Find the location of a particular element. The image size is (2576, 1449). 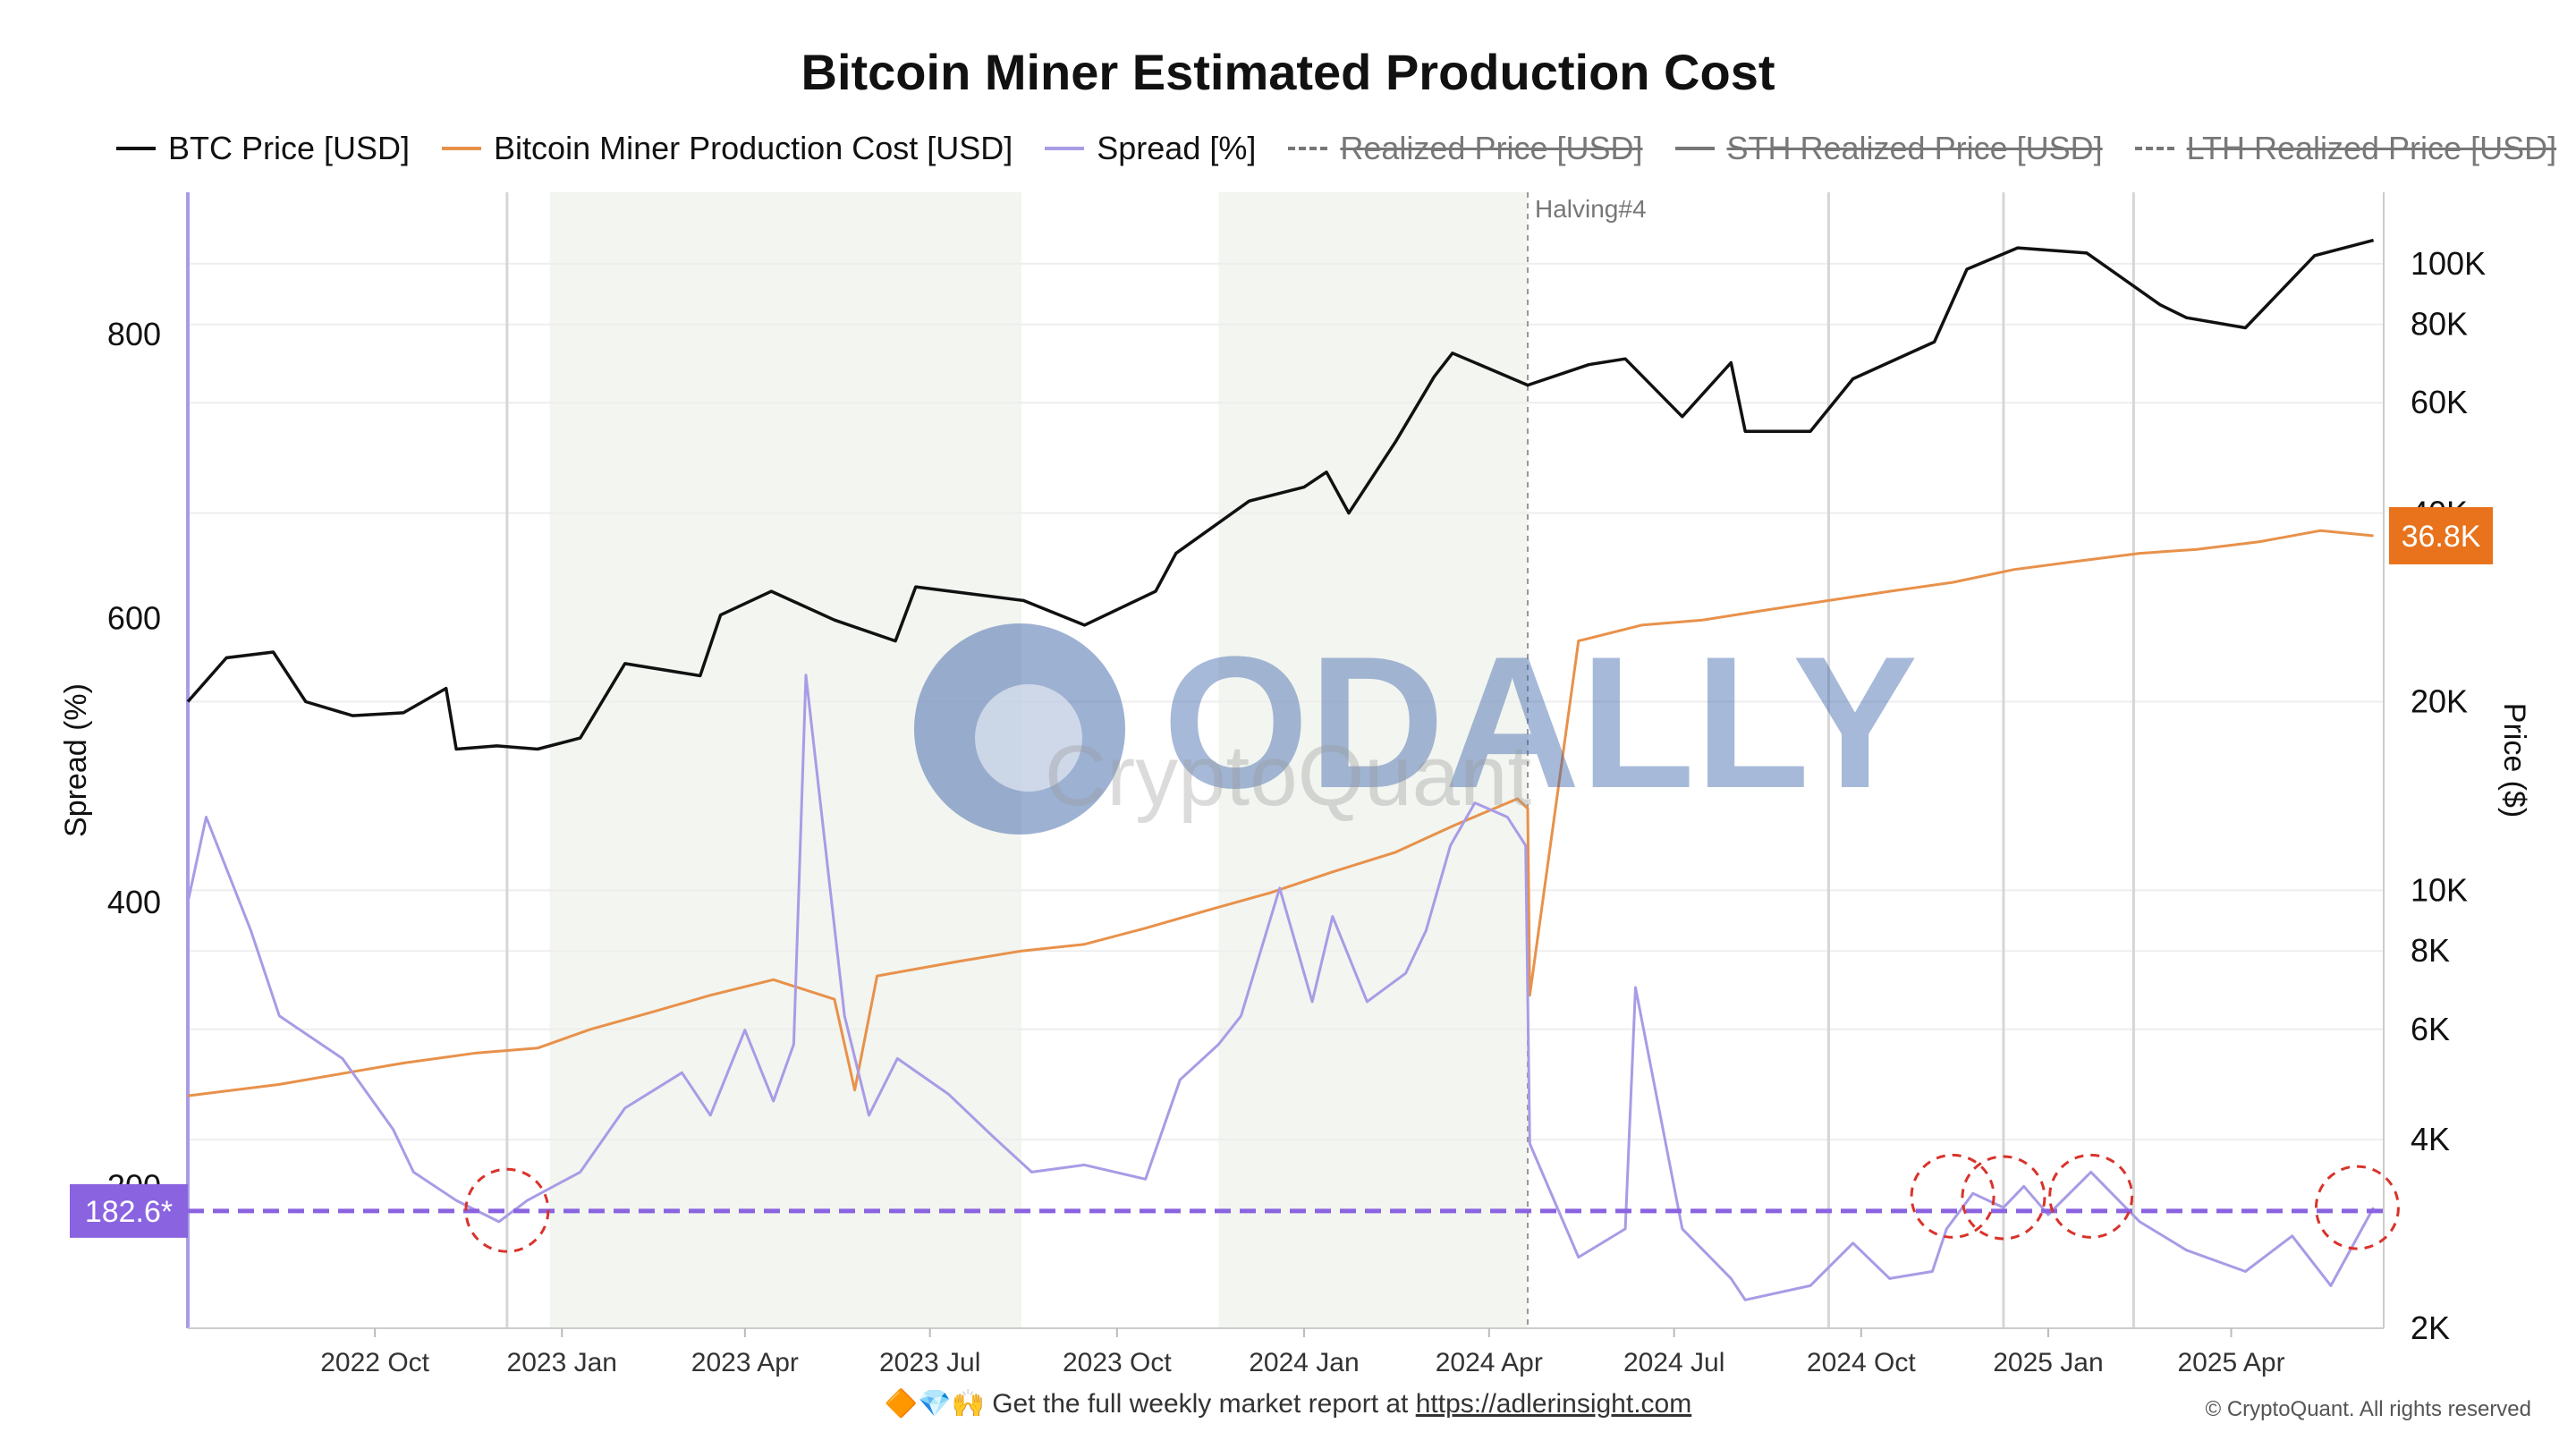

watermark-subtext: CryptoQuant is located at coordinates (1288, 776).